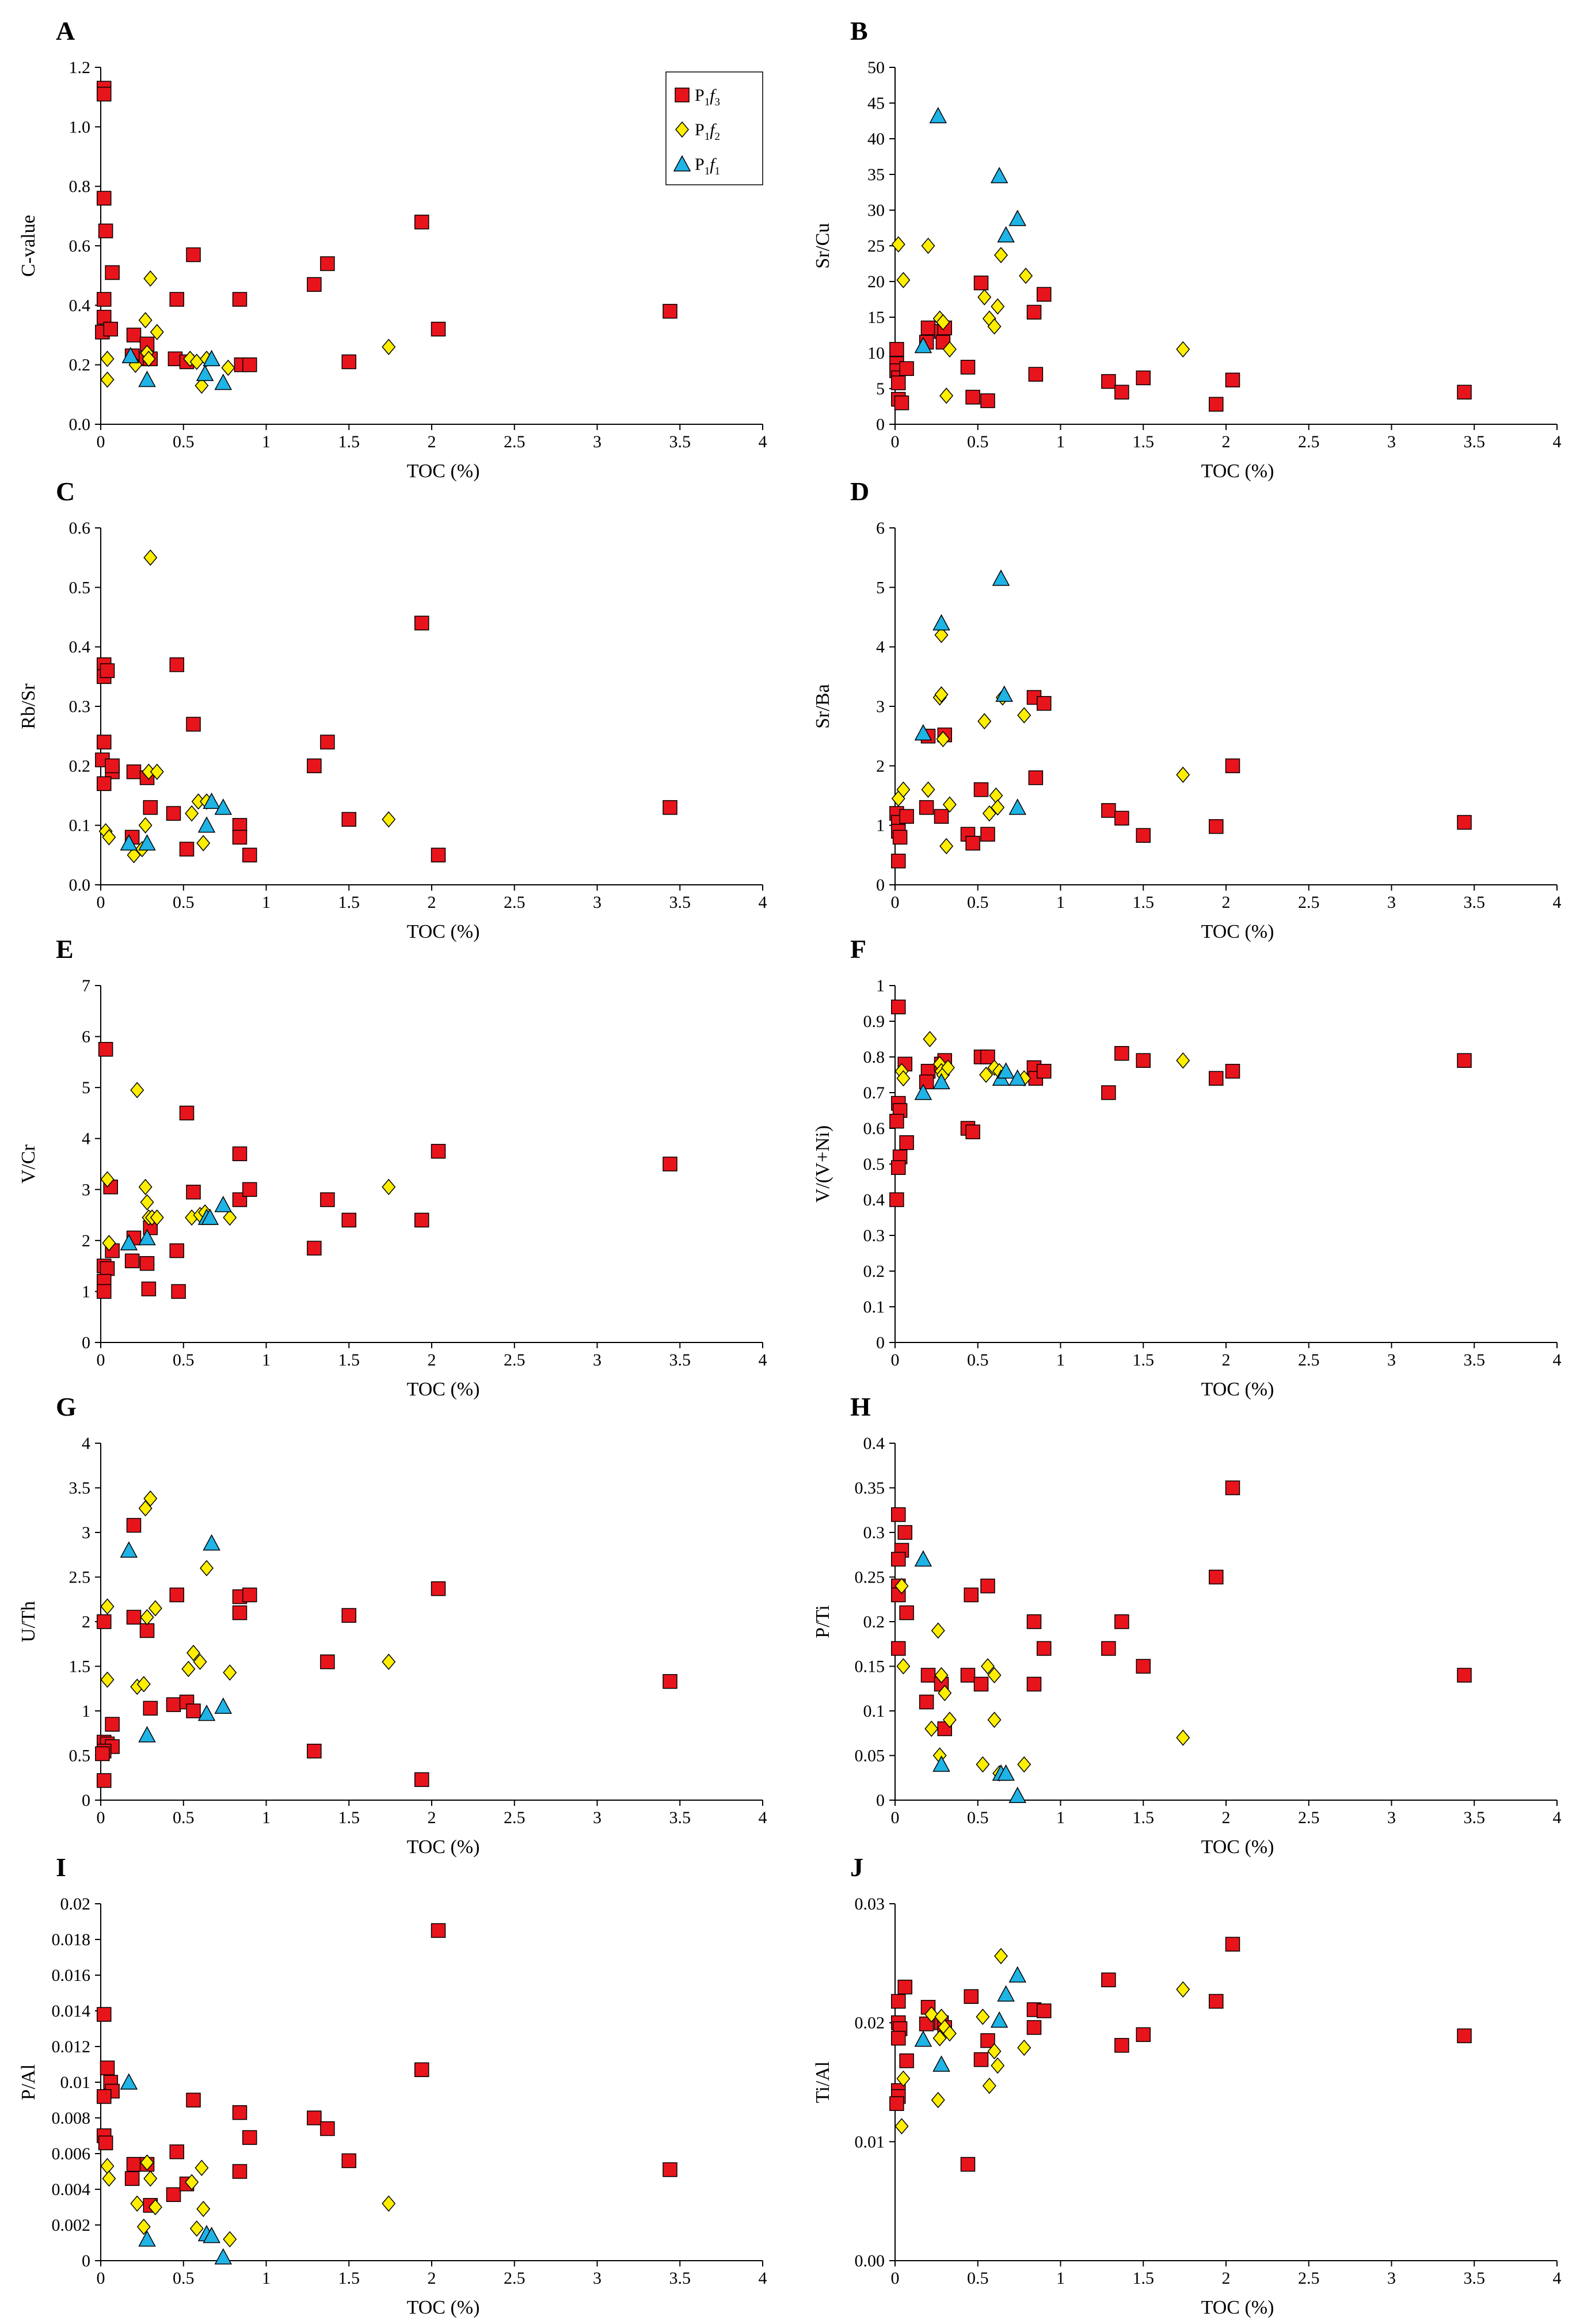 The width and height of the screenshot is (1576, 2324). I want to click on y-axis-label: V/(V+Ni), so click(822, 1164).